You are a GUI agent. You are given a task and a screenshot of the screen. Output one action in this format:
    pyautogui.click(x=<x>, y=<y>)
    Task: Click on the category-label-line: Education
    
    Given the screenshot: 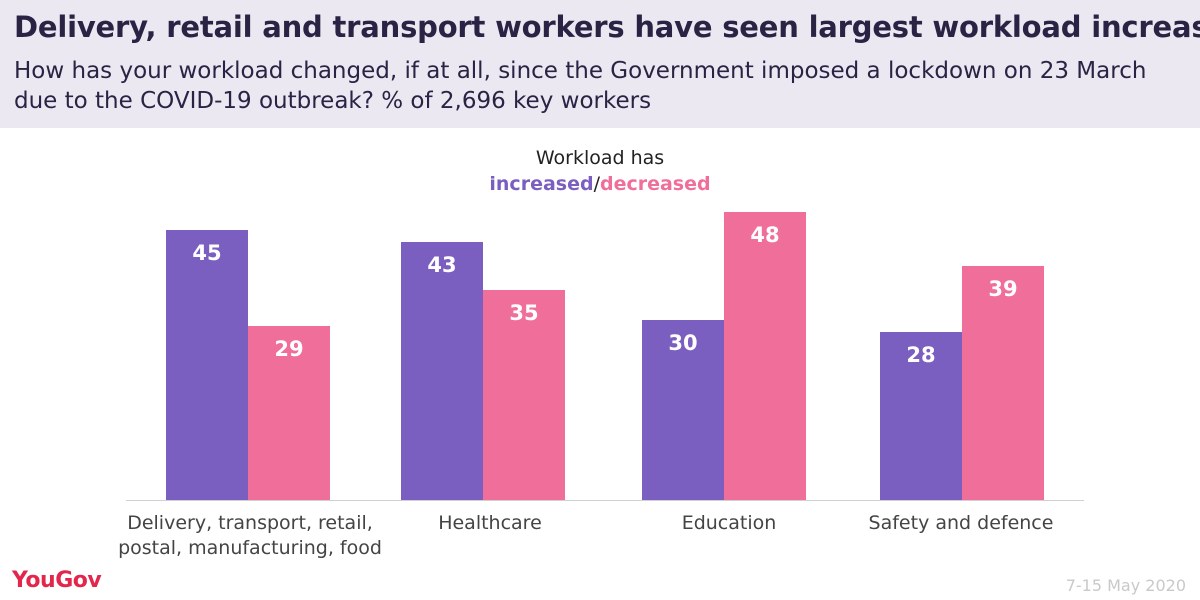 What is the action you would take?
    pyautogui.click(x=729, y=523)
    